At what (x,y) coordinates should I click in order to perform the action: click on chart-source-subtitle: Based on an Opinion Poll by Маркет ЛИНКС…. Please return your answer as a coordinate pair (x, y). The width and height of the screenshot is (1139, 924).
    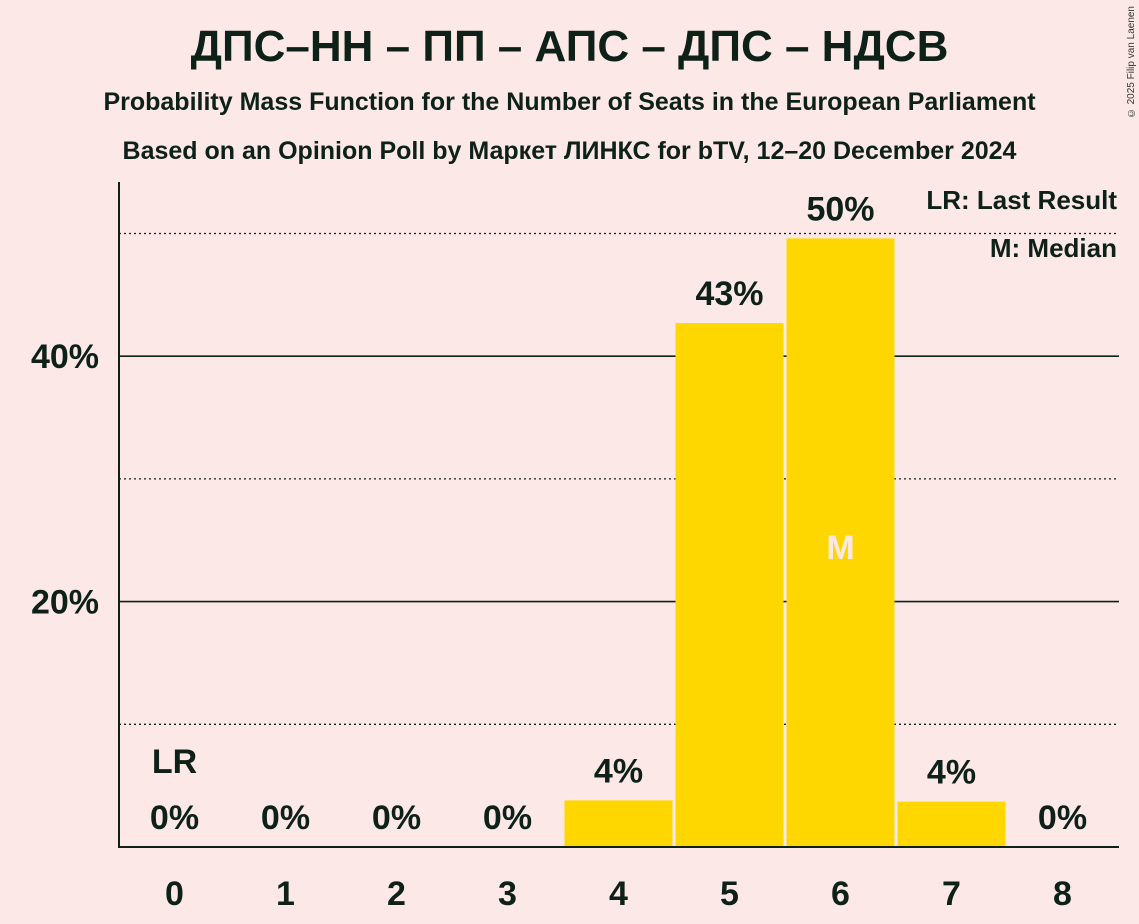
    Looking at the image, I should click on (569, 151).